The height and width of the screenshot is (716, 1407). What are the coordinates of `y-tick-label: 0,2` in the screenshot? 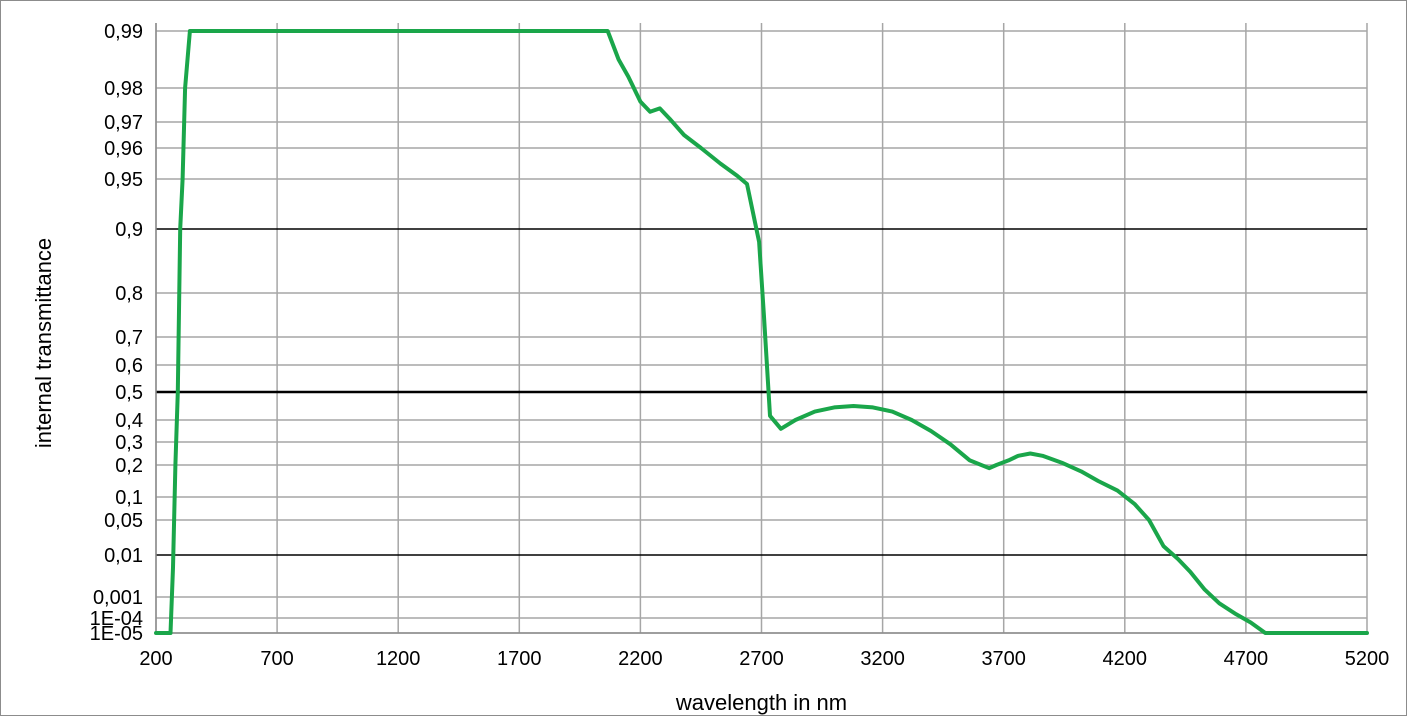 It's located at (129, 466).